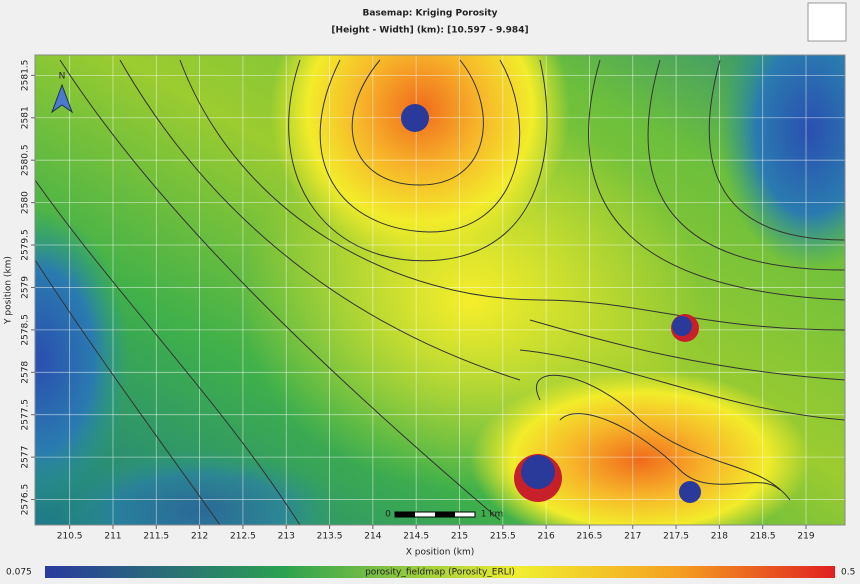  What do you see at coordinates (416, 537) in the screenshot?
I see `x-tick-label: 214.5` at bounding box center [416, 537].